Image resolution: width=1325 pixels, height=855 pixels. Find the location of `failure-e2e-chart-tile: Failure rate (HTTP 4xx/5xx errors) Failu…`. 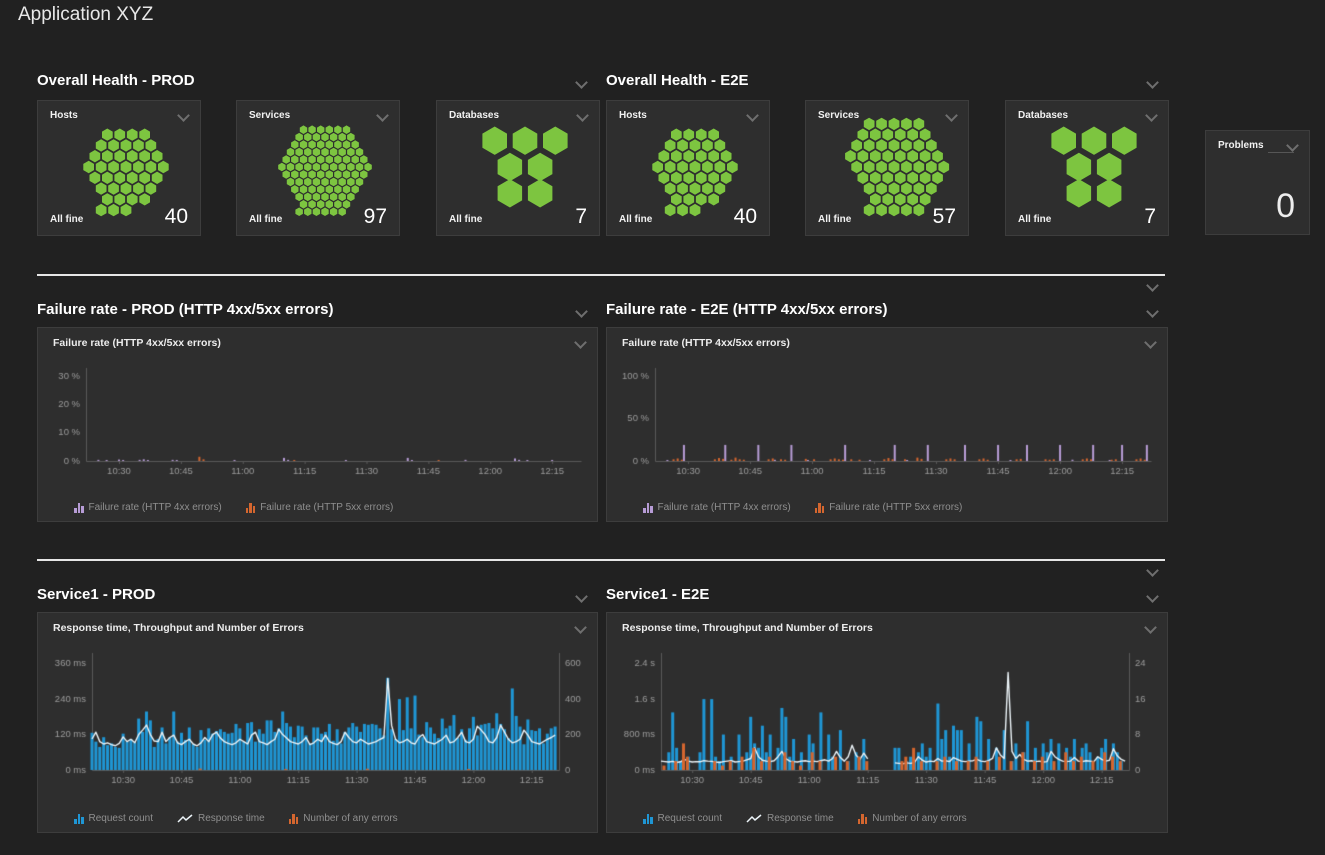

failure-e2e-chart-tile: Failure rate (HTTP 4xx/5xx errors) Failu… is located at coordinates (887, 424).